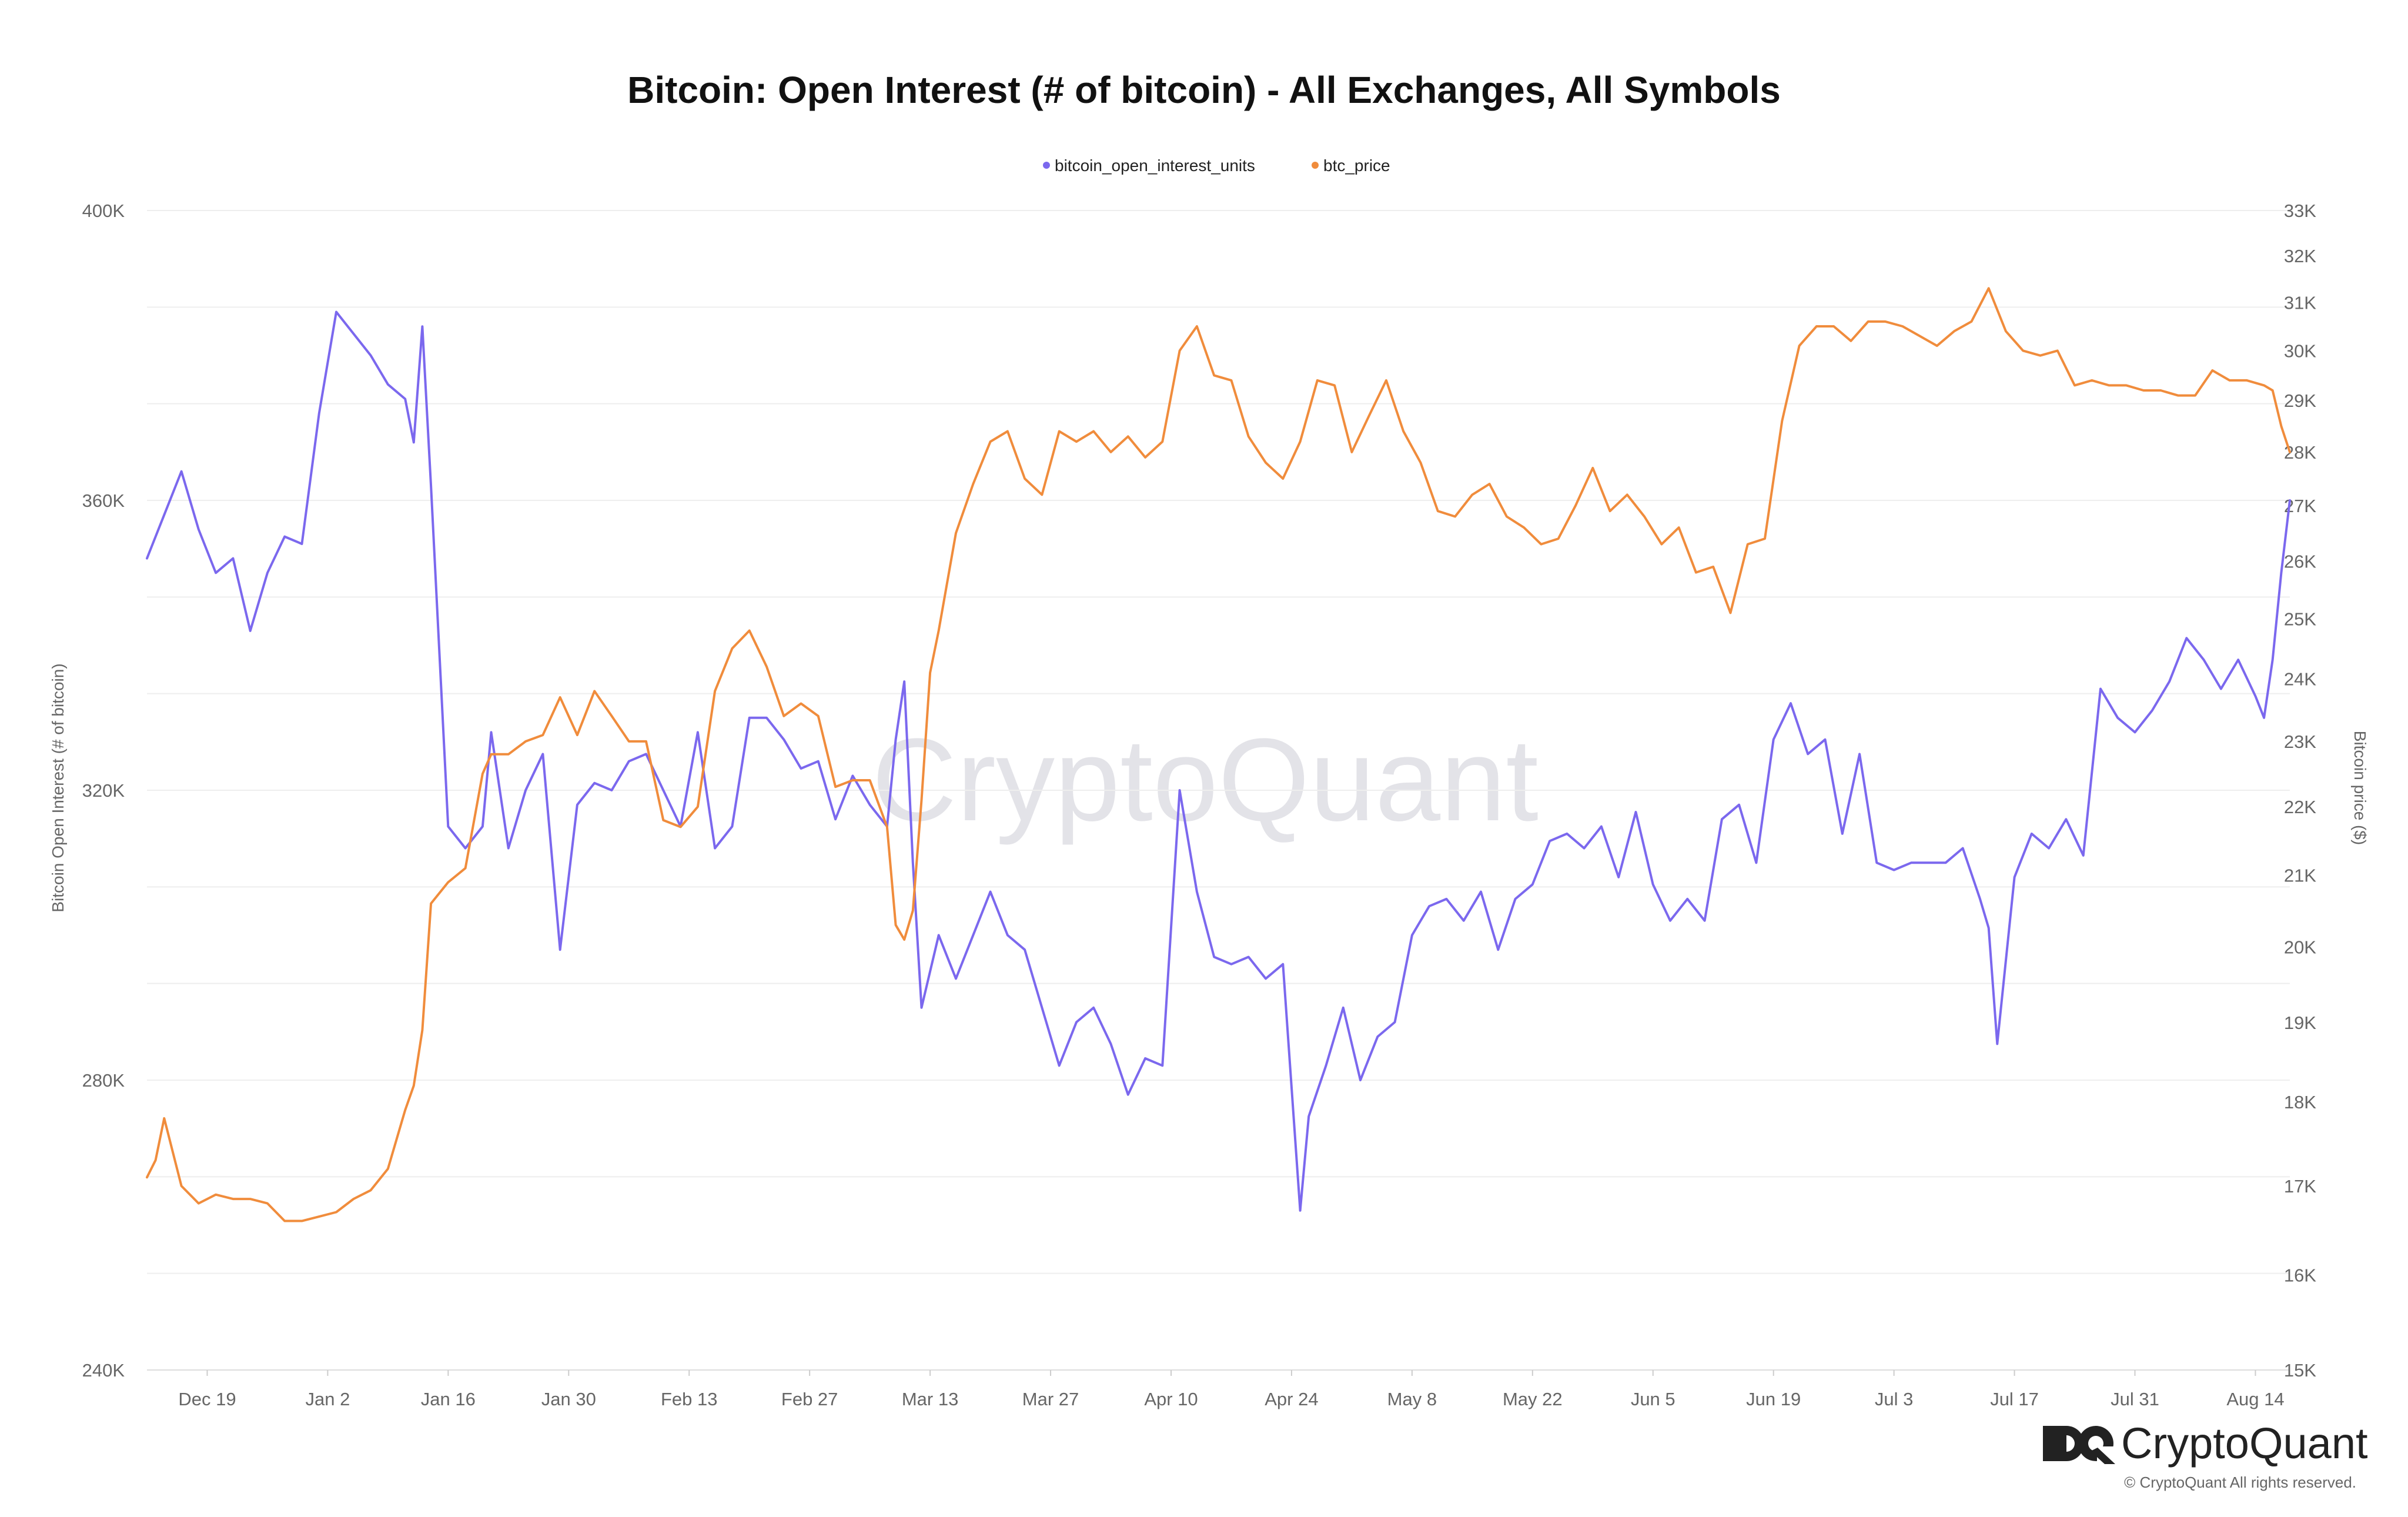 The height and width of the screenshot is (1517, 2408). What do you see at coordinates (58, 788) in the screenshot?
I see `left-axis-title: Bitcoin Open Interest (# of bitcoin)` at bounding box center [58, 788].